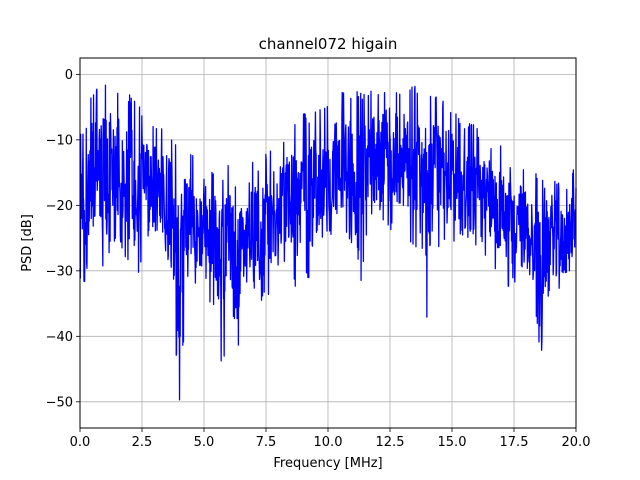  What do you see at coordinates (59, 271) in the screenshot?
I see `y-tick-label: −30` at bounding box center [59, 271].